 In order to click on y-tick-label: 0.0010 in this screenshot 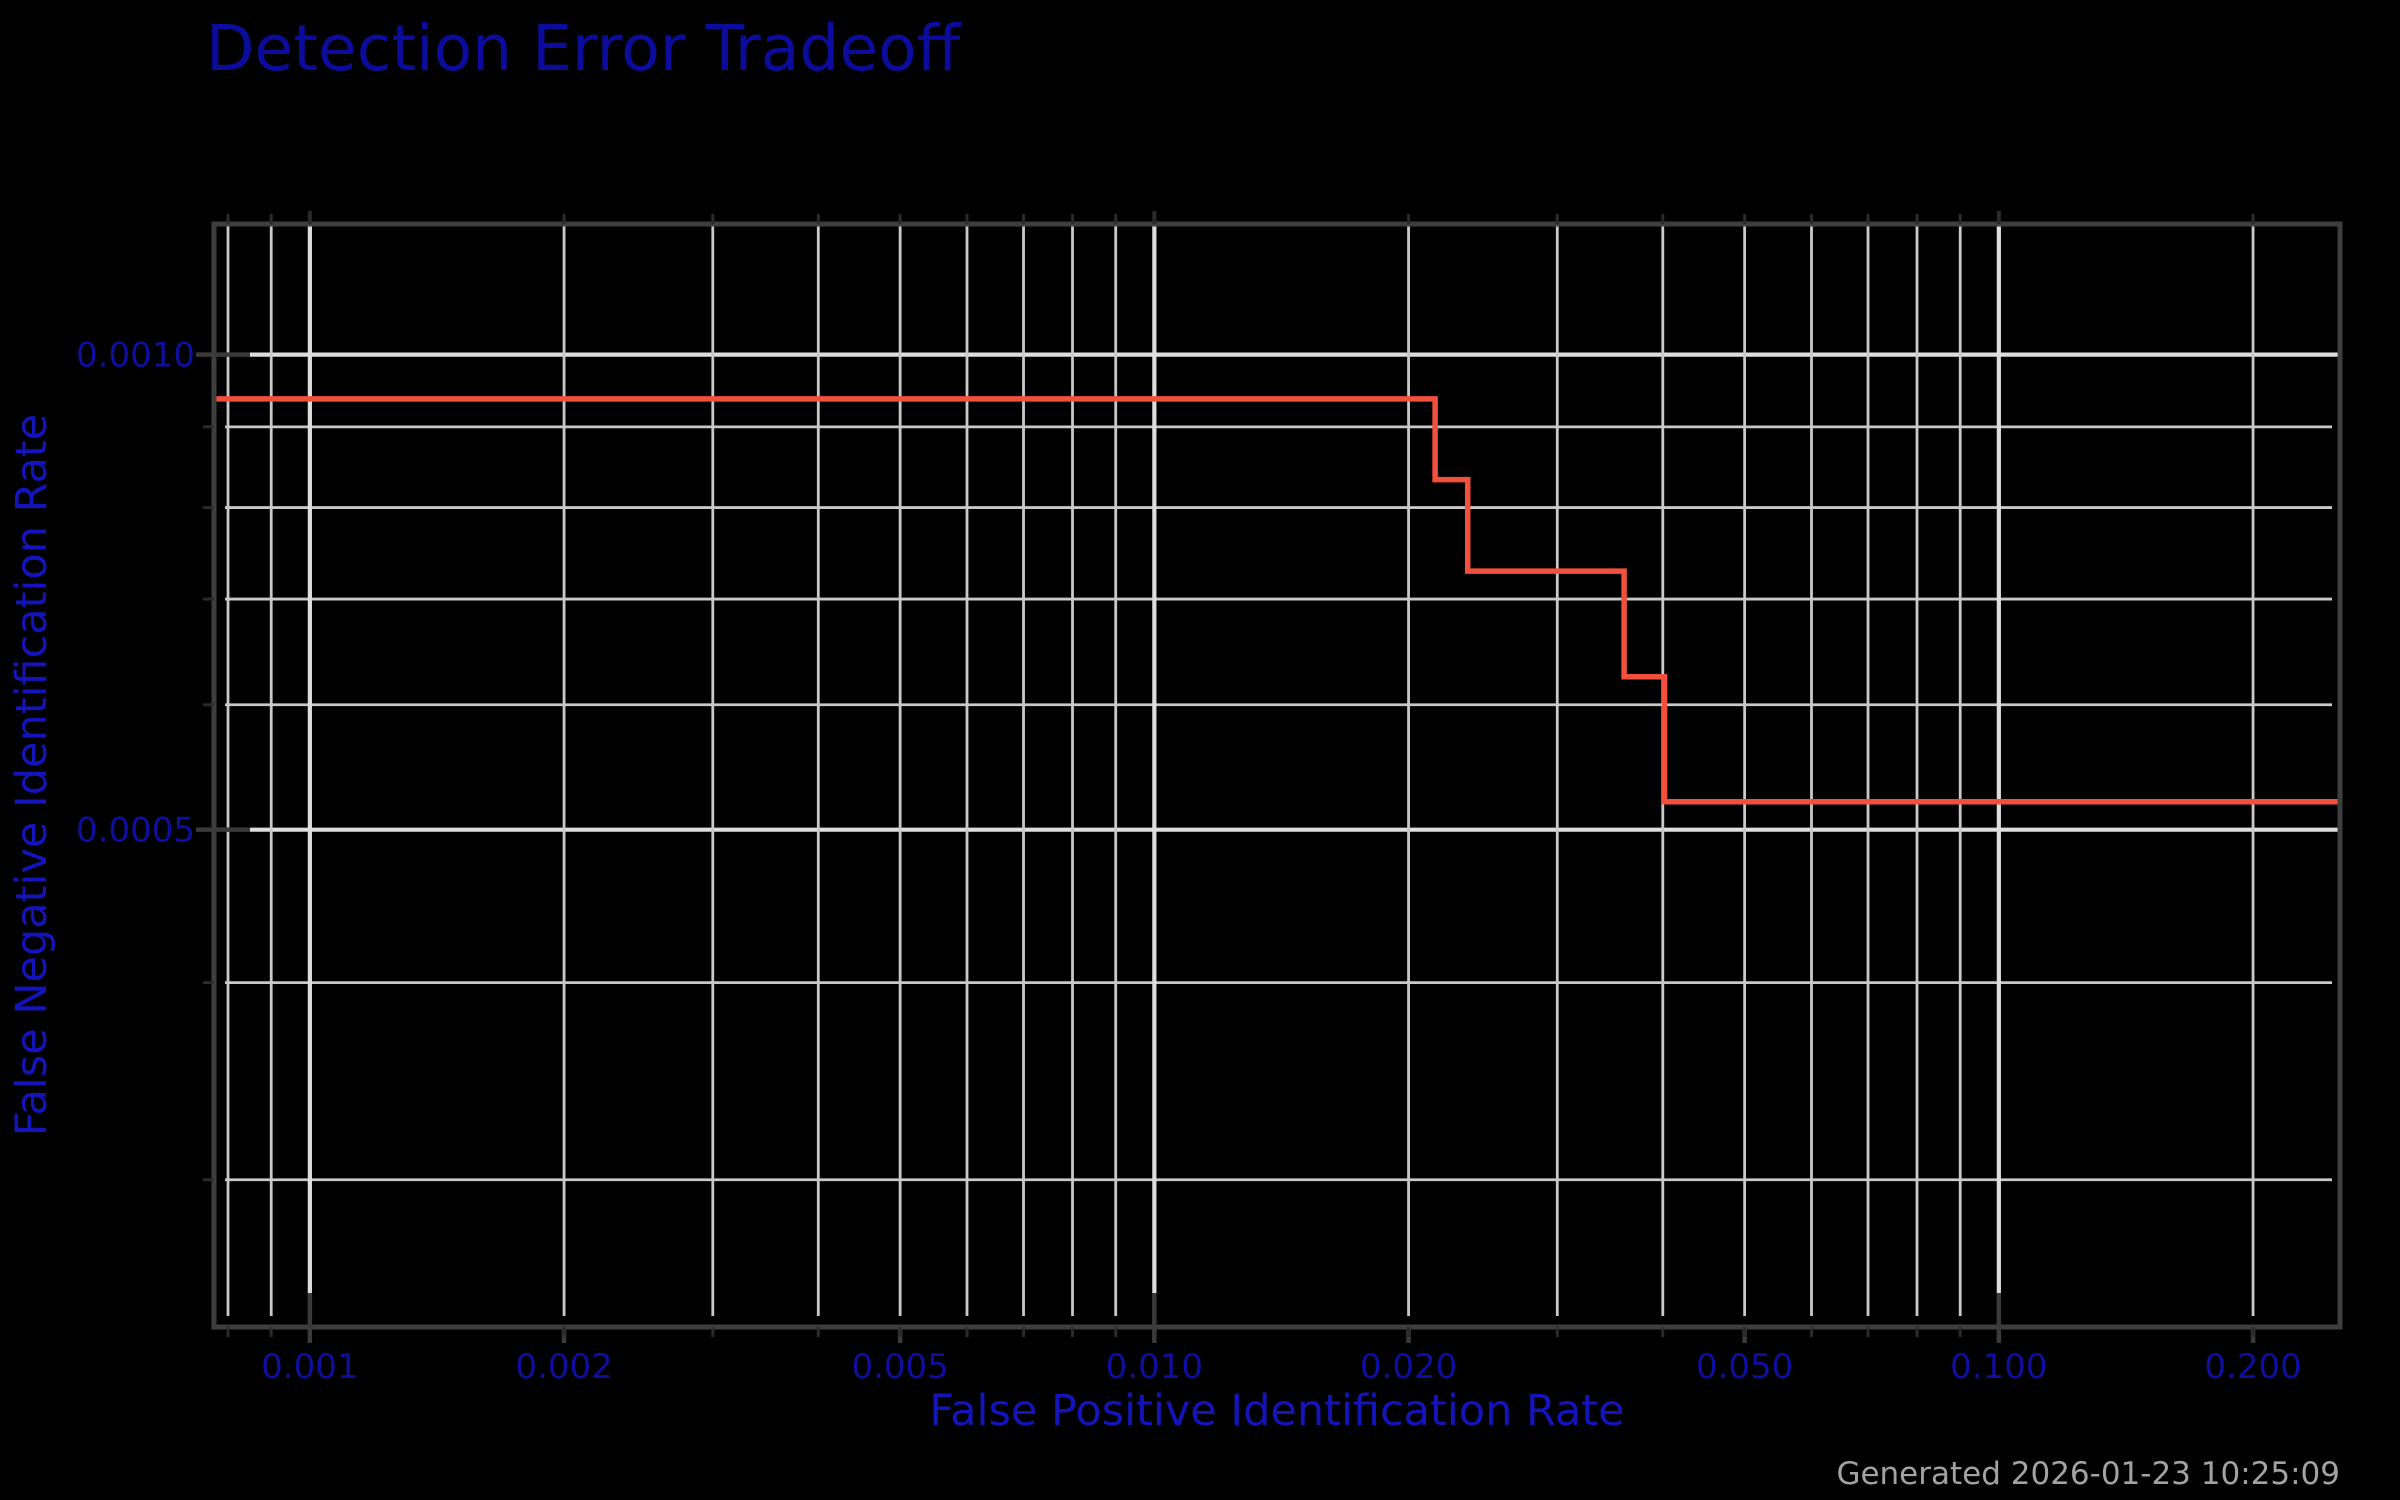, I will do `click(135, 356)`.